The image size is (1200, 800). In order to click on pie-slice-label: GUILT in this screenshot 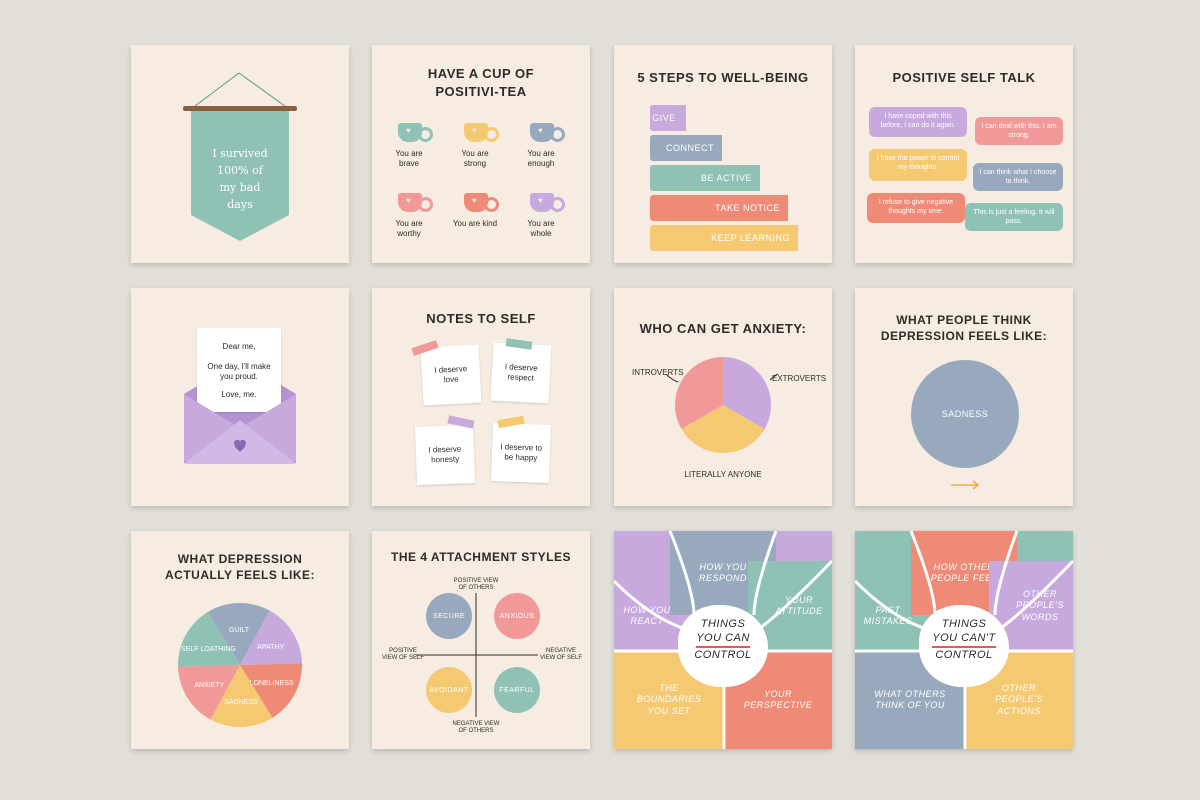, I will do `click(239, 630)`.